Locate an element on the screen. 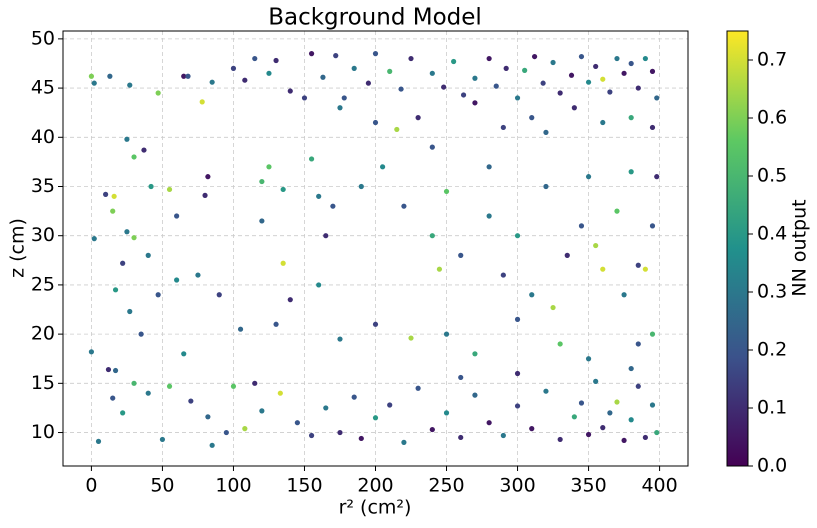  colorbar-tick-label: 0.7 is located at coordinates (772, 60).